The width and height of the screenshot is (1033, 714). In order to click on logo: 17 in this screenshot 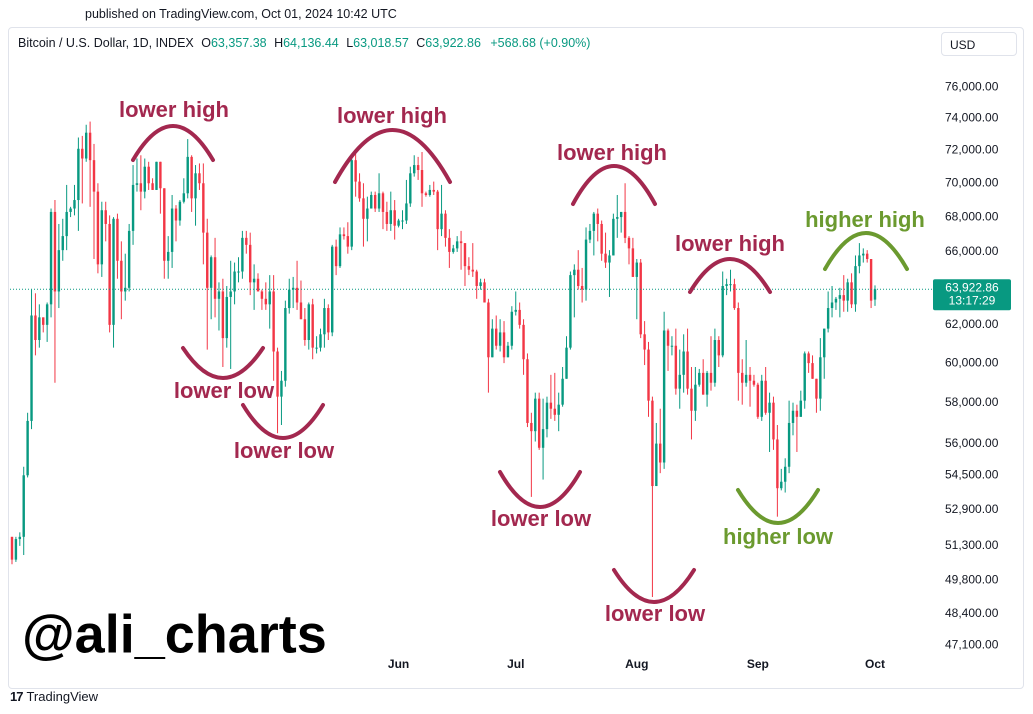, I will do `click(17, 696)`.